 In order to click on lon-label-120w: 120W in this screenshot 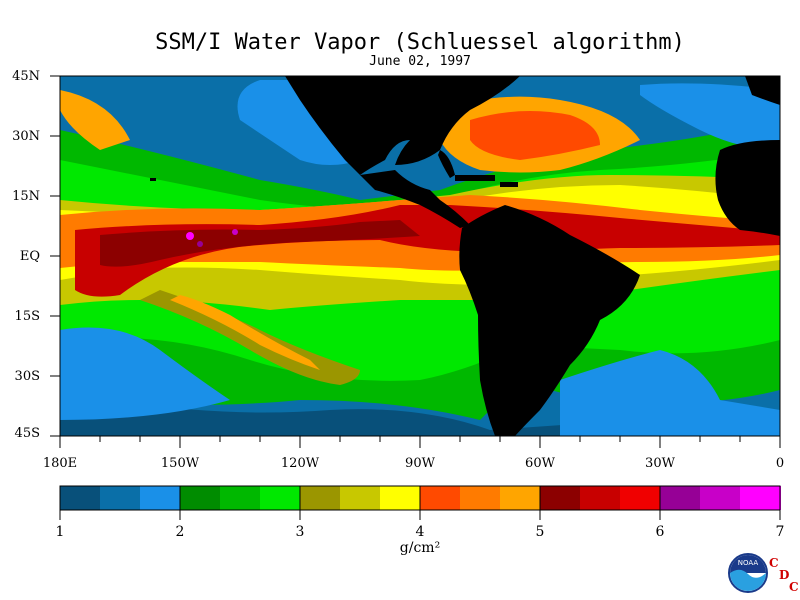, I will do `click(300, 463)`.